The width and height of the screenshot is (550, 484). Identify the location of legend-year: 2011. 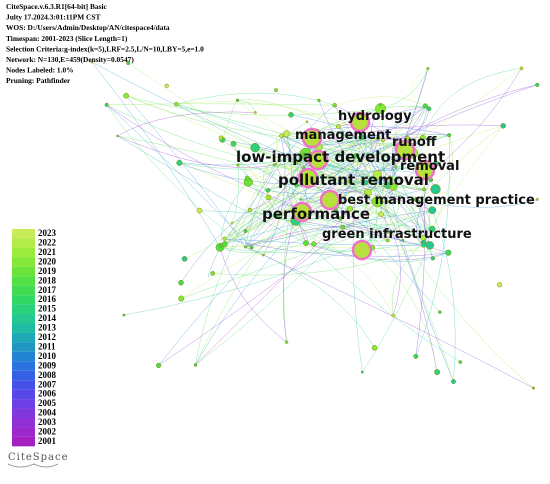
(47, 346).